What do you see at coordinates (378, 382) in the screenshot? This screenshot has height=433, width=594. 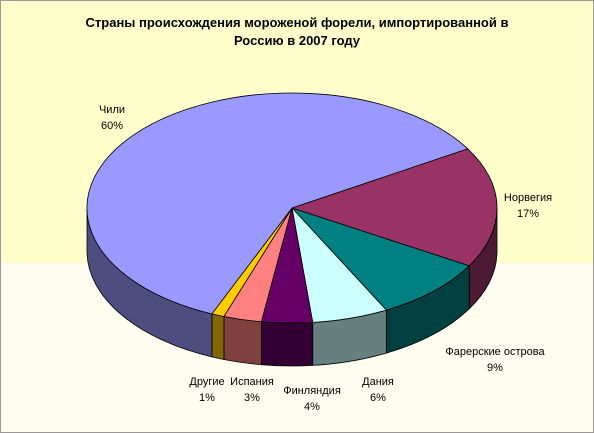 I see `slice-label: Дания` at bounding box center [378, 382].